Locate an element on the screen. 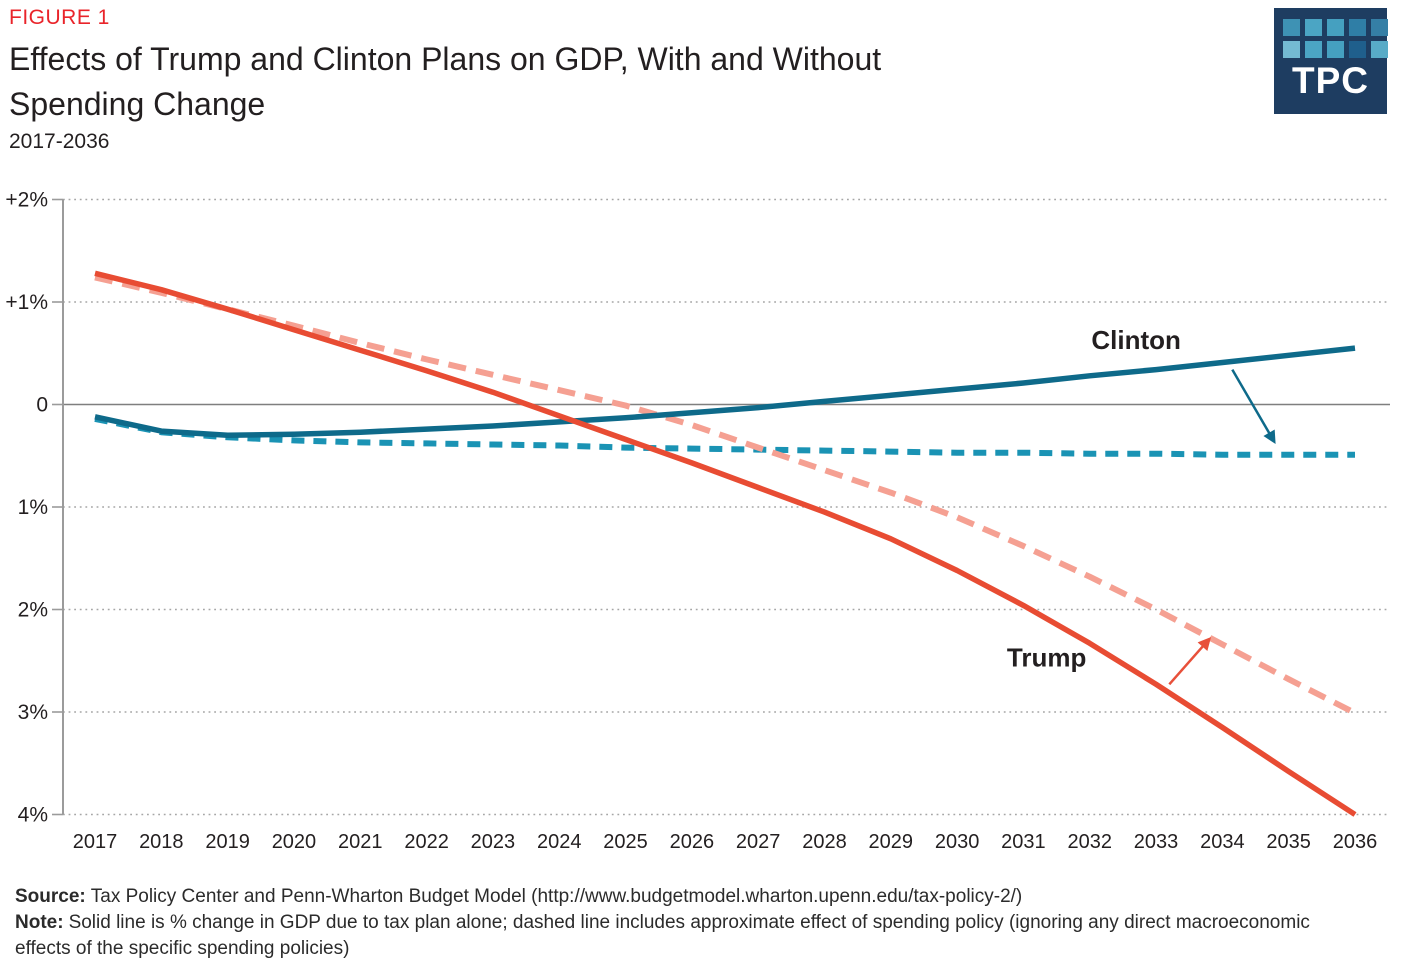  y-tick-label: 4% is located at coordinates (33, 815).